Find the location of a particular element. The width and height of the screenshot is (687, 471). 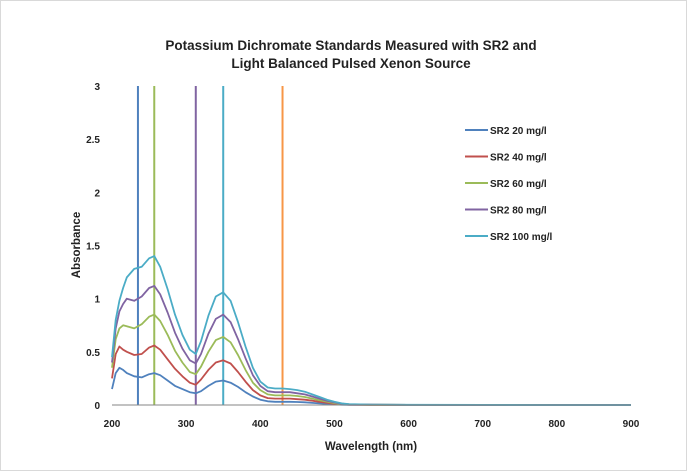

x-tick-labels: 200 300 400 500 600 700 800 900 is located at coordinates (372, 424).